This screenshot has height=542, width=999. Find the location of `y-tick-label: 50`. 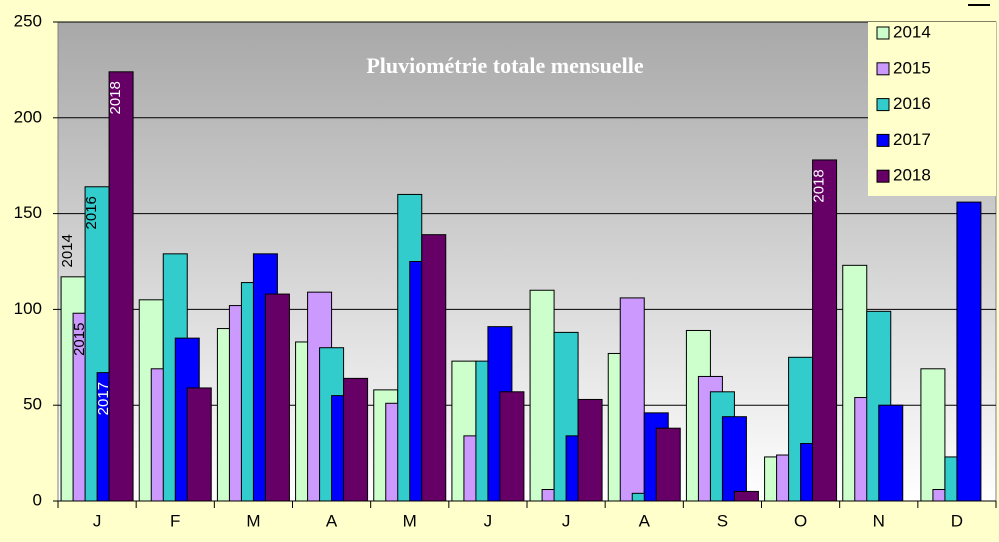

y-tick-label: 50 is located at coordinates (32, 404).